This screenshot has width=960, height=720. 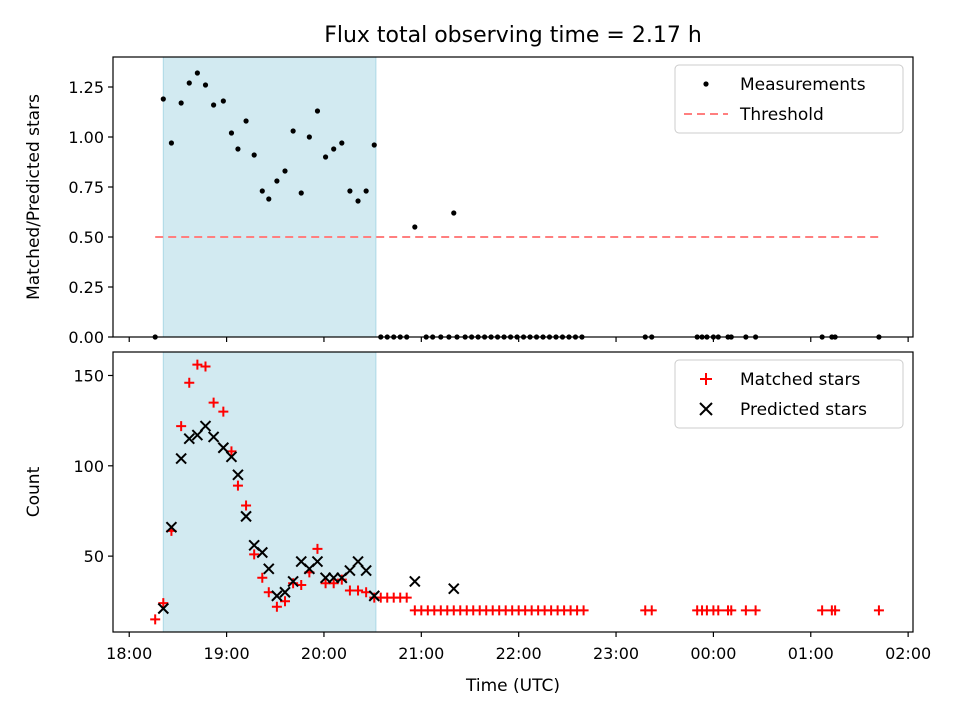 I want to click on x-tick-label: 02:00, so click(x=908, y=653).